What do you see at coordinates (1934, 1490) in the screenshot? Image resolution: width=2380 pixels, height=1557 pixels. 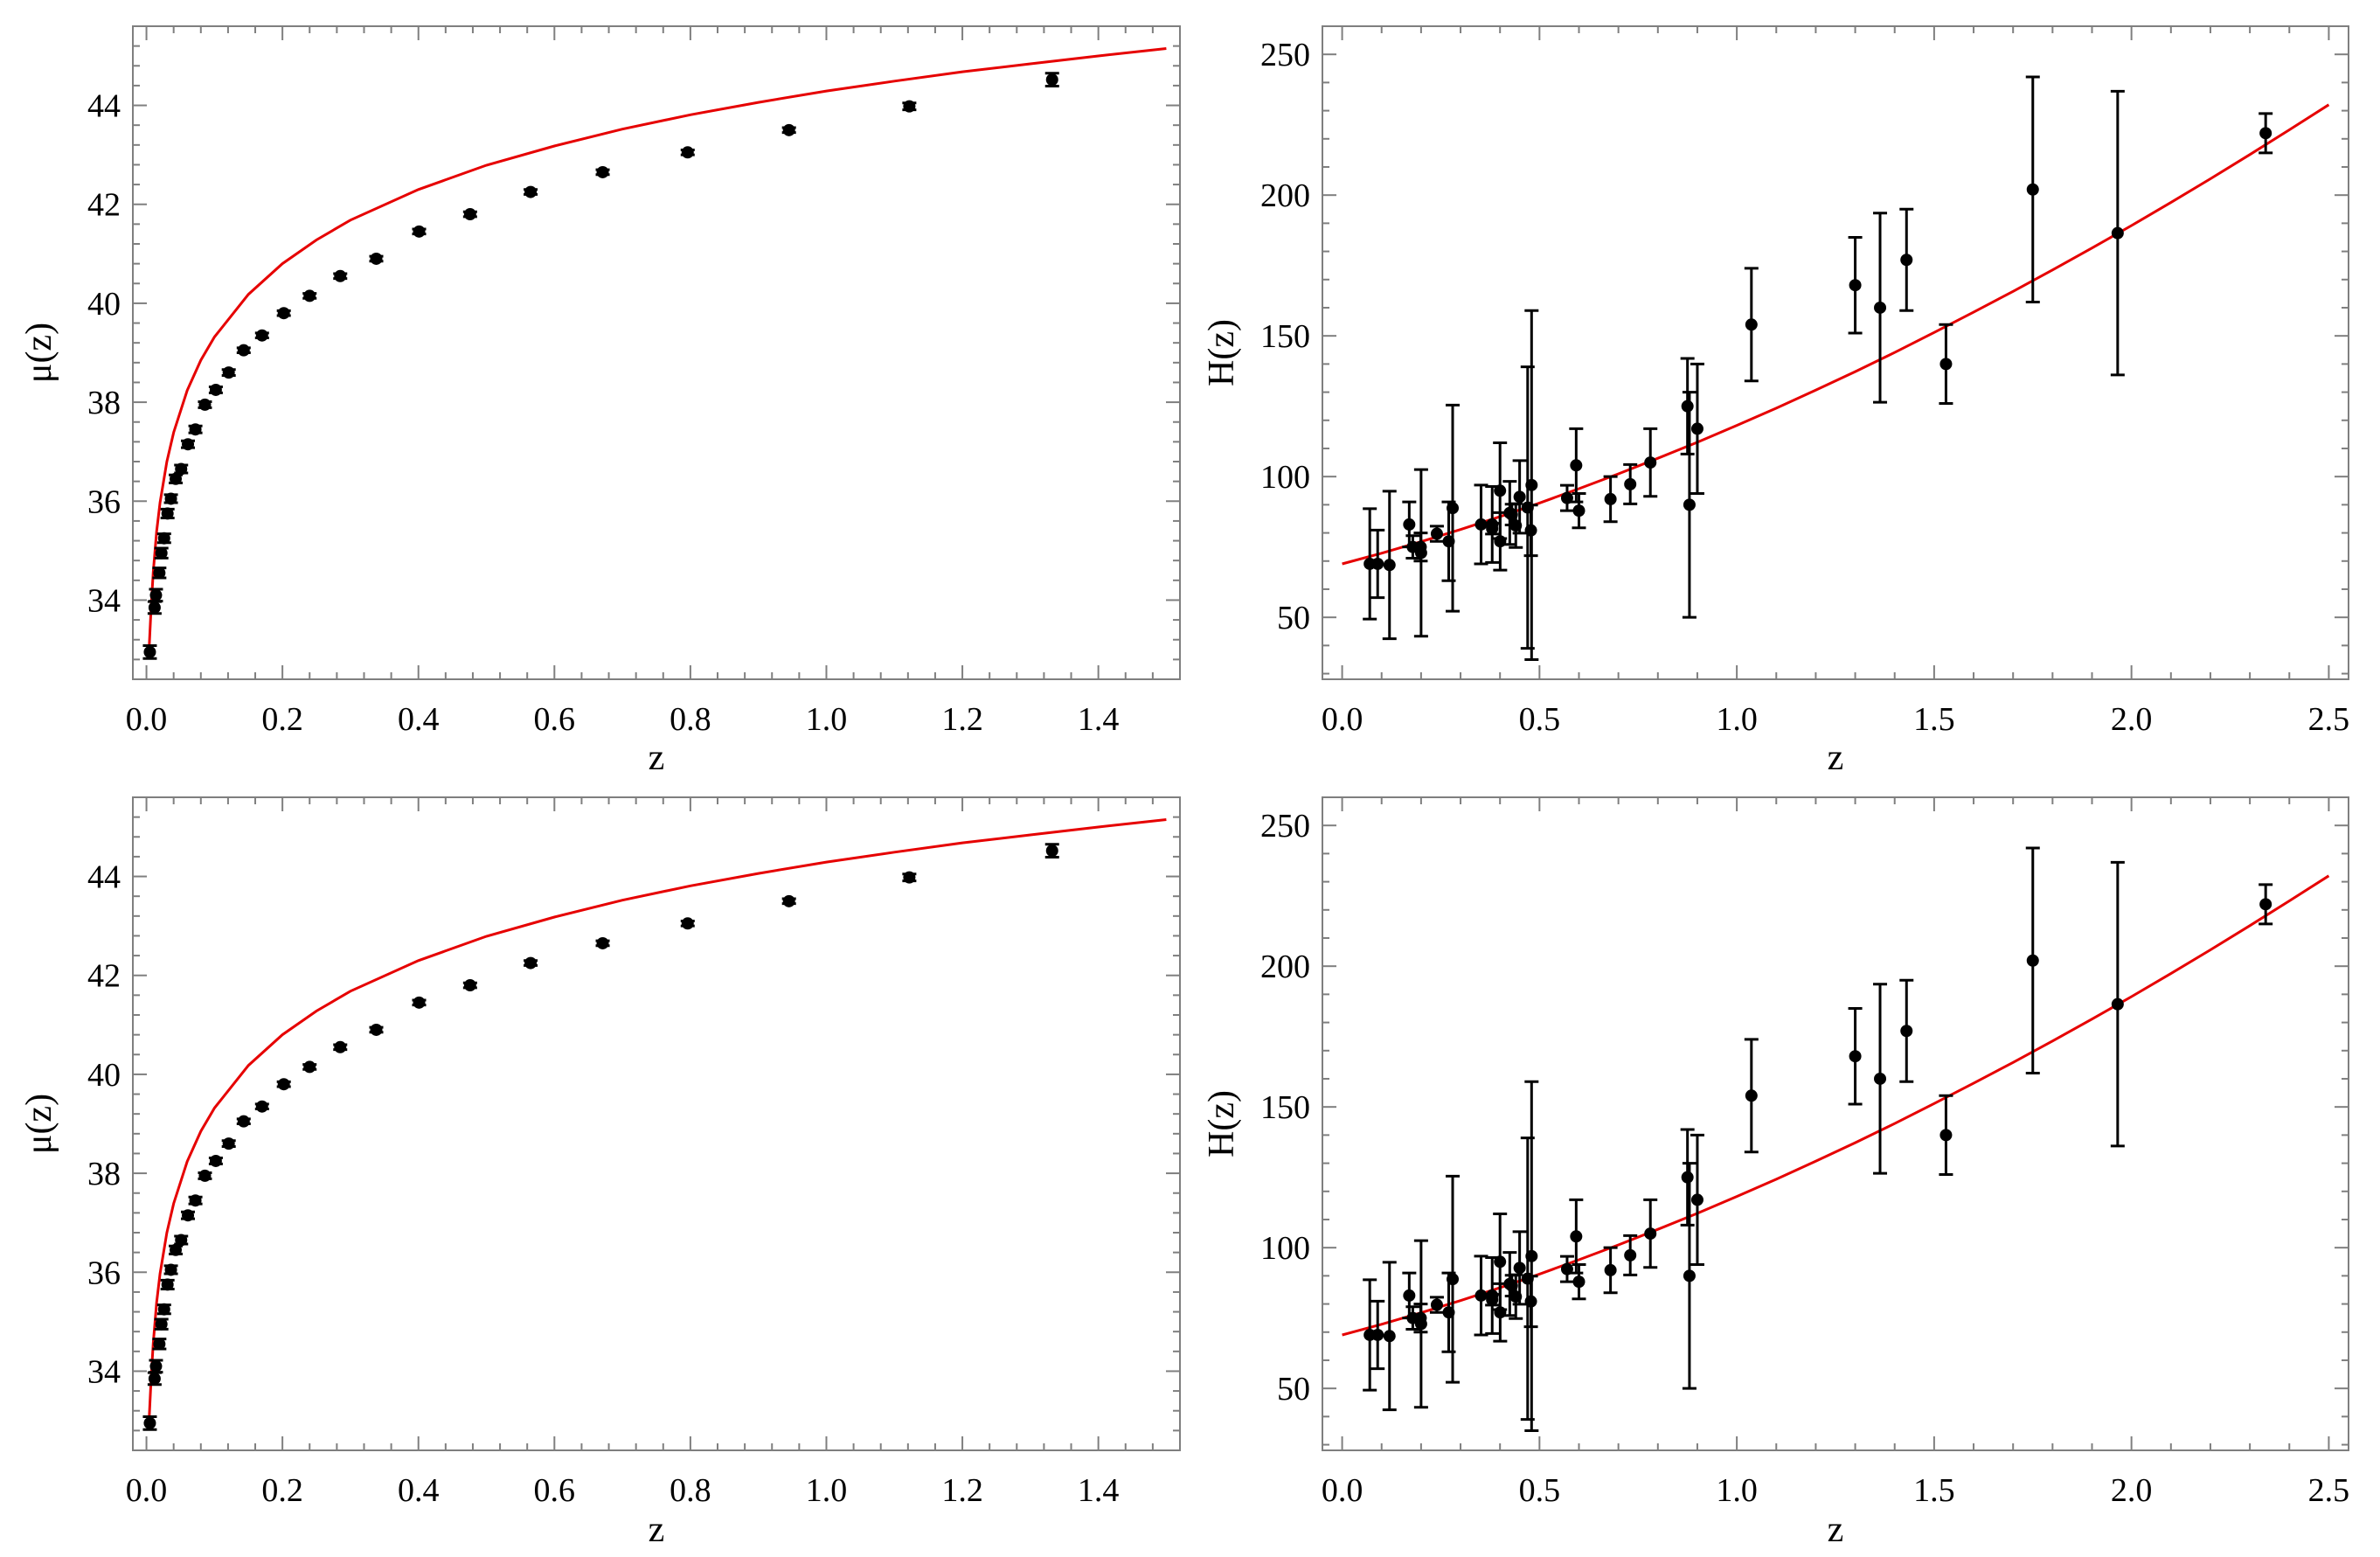 I see `h-bottom-x-tick-label: 1.5` at bounding box center [1934, 1490].